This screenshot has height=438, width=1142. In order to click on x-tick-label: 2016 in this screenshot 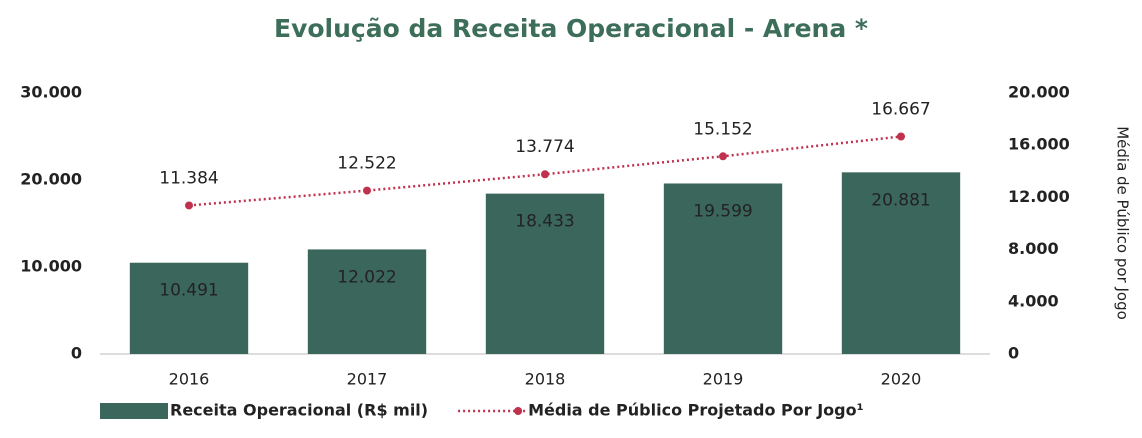, I will do `click(189, 379)`.